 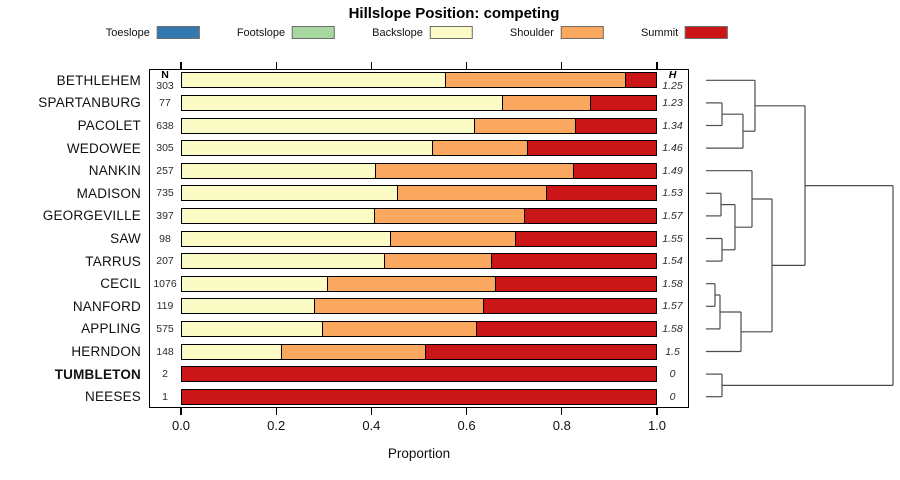 What do you see at coordinates (454, 13) in the screenshot?
I see `chart-title: Hillslope Position: competing` at bounding box center [454, 13].